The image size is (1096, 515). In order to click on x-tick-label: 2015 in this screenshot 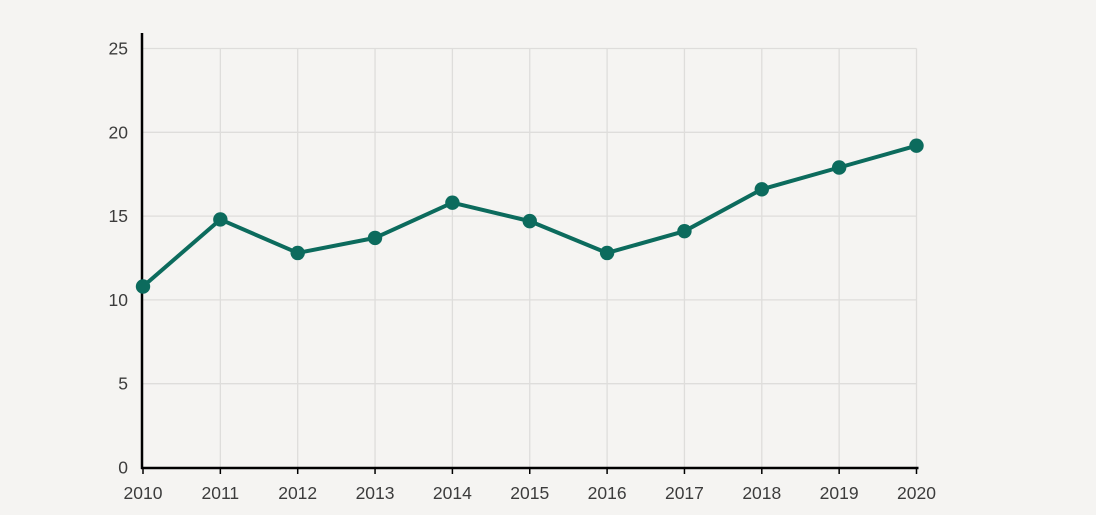, I will do `click(529, 493)`.